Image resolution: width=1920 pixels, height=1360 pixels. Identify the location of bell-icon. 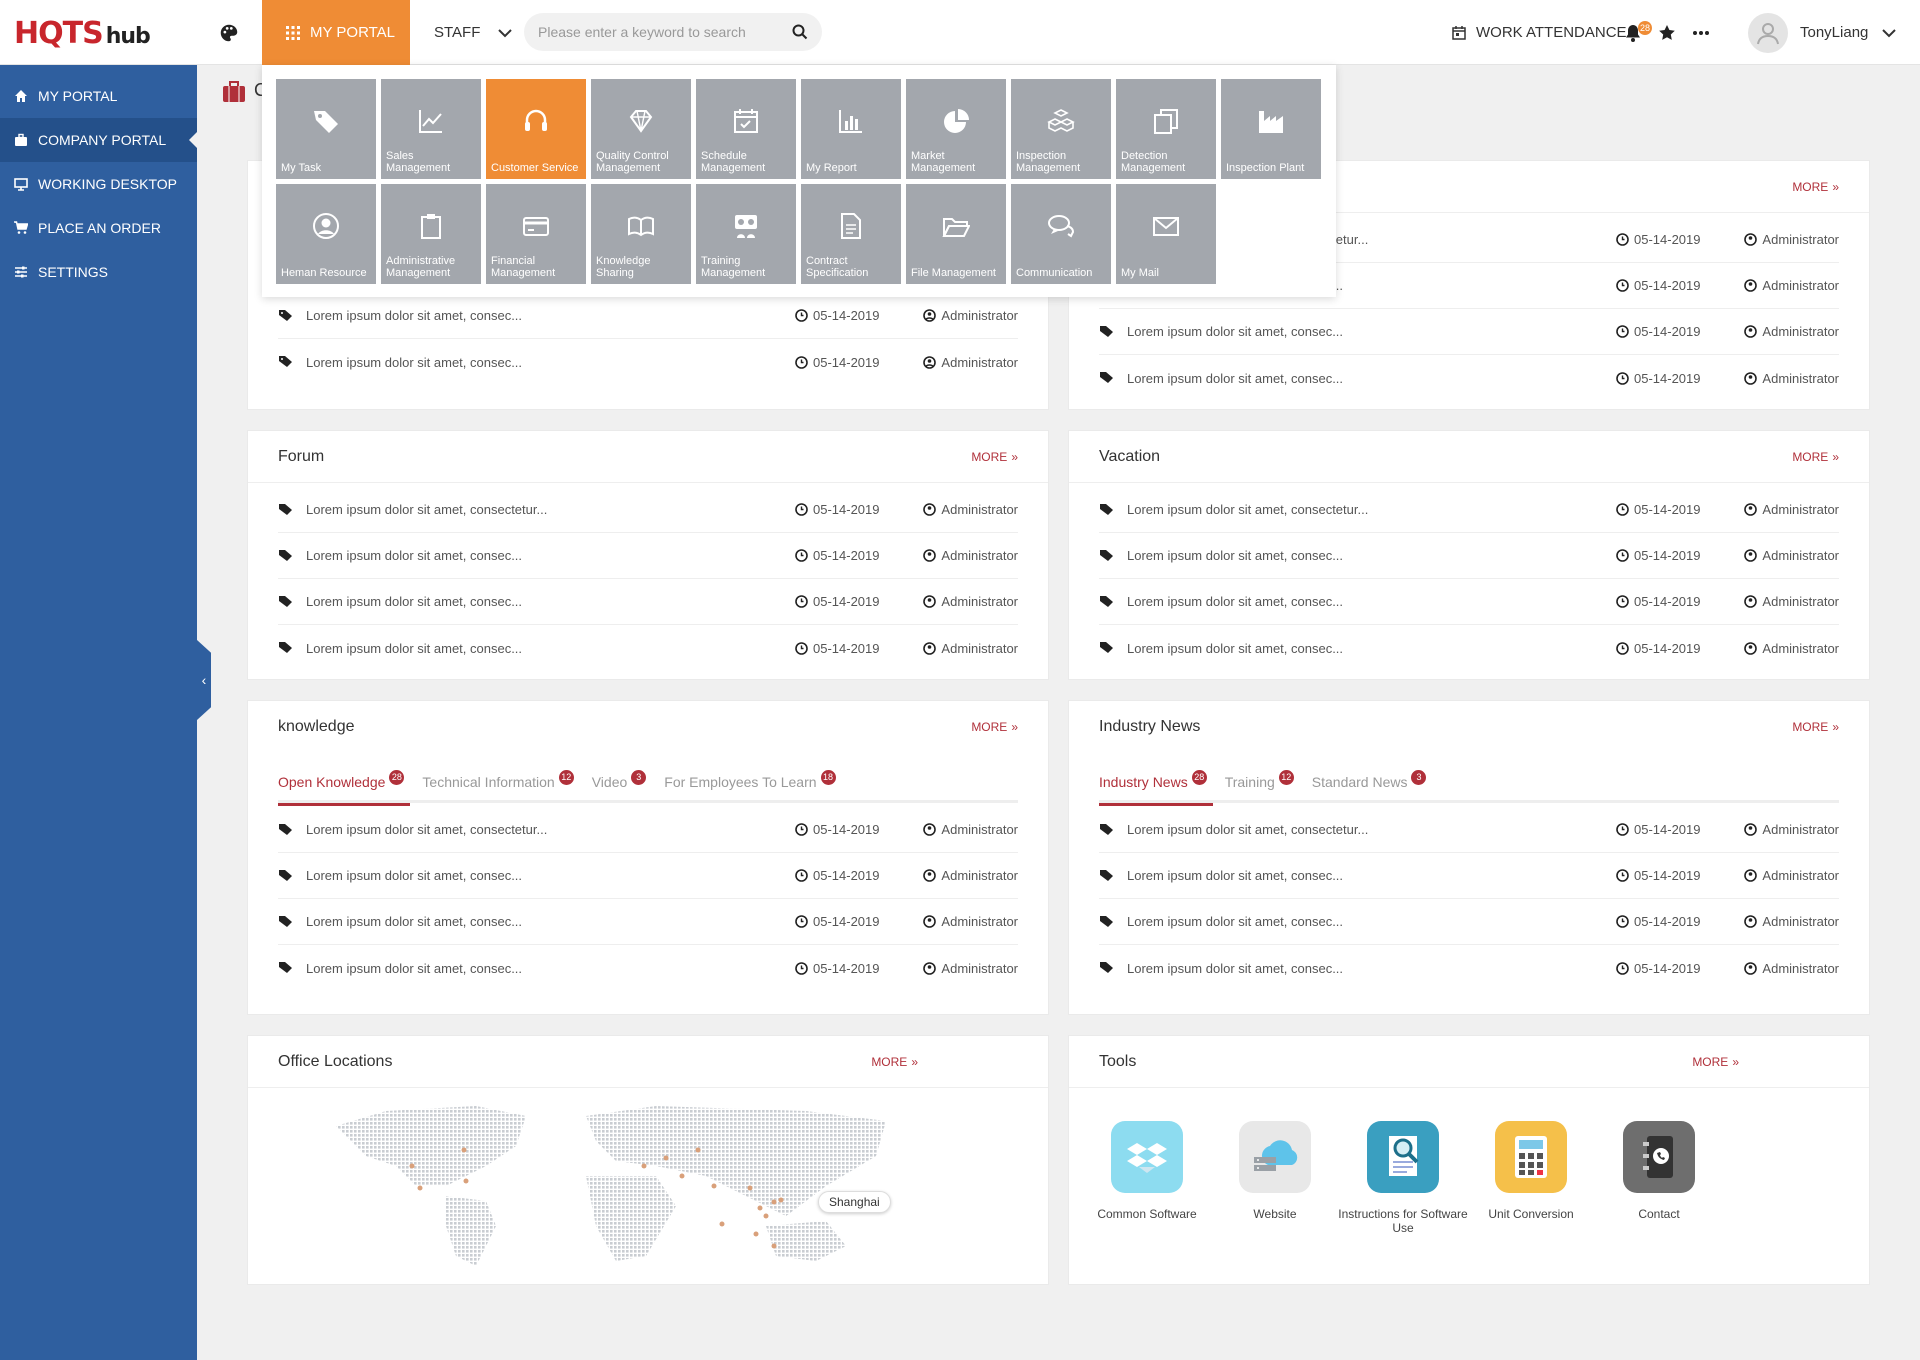
(1633, 33).